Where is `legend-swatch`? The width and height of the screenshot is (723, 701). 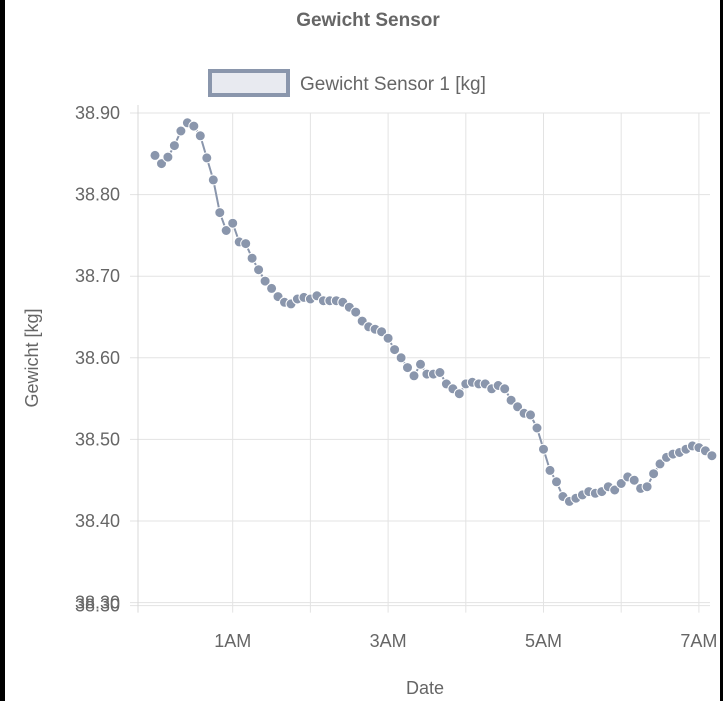
legend-swatch is located at coordinates (249, 83).